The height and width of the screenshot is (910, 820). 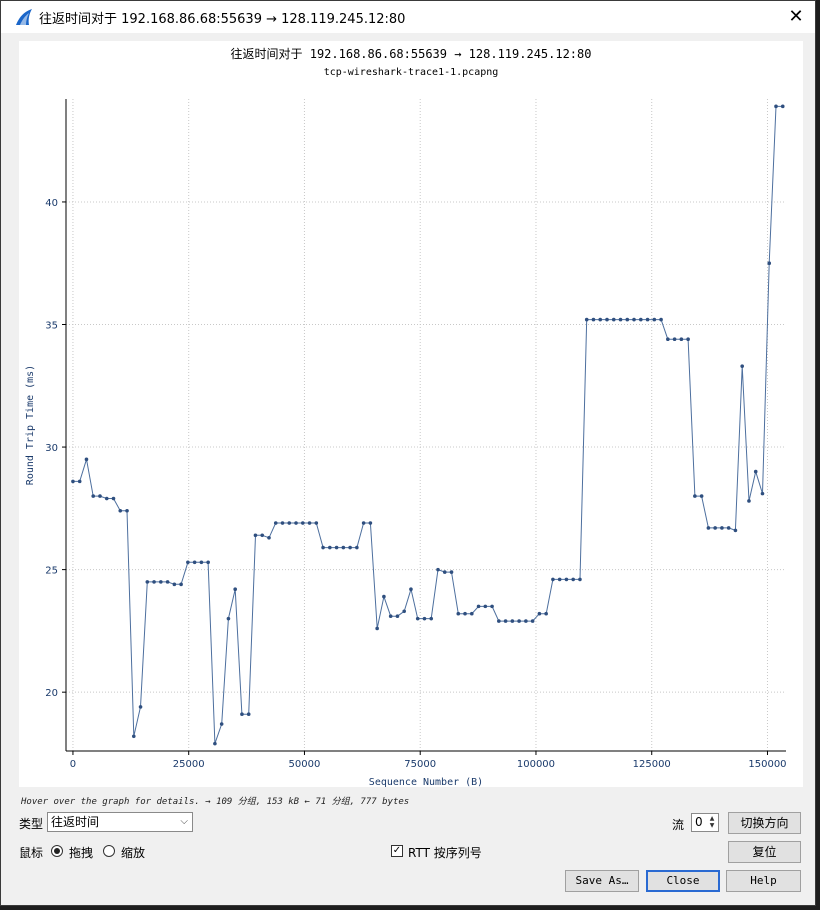 What do you see at coordinates (652, 764) in the screenshot?
I see `x-tick-label: 125000` at bounding box center [652, 764].